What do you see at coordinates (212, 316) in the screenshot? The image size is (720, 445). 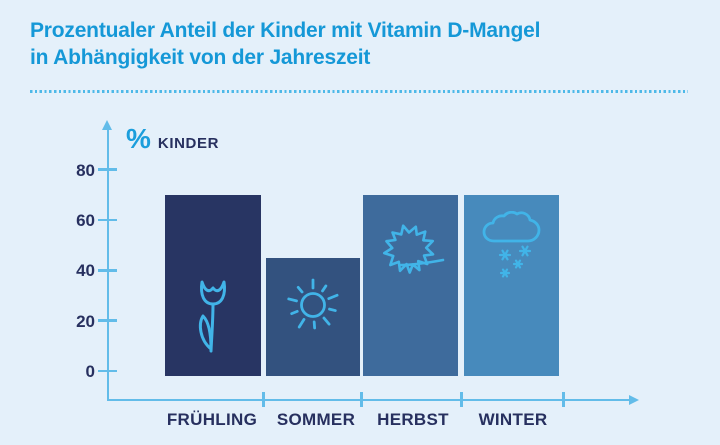 I see `tulip-icon` at bounding box center [212, 316].